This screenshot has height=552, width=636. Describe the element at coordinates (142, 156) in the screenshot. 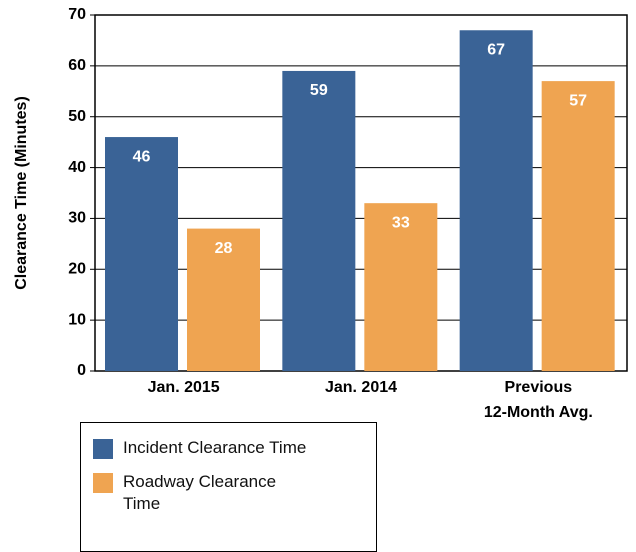

I see `data-label: 46` at that location.